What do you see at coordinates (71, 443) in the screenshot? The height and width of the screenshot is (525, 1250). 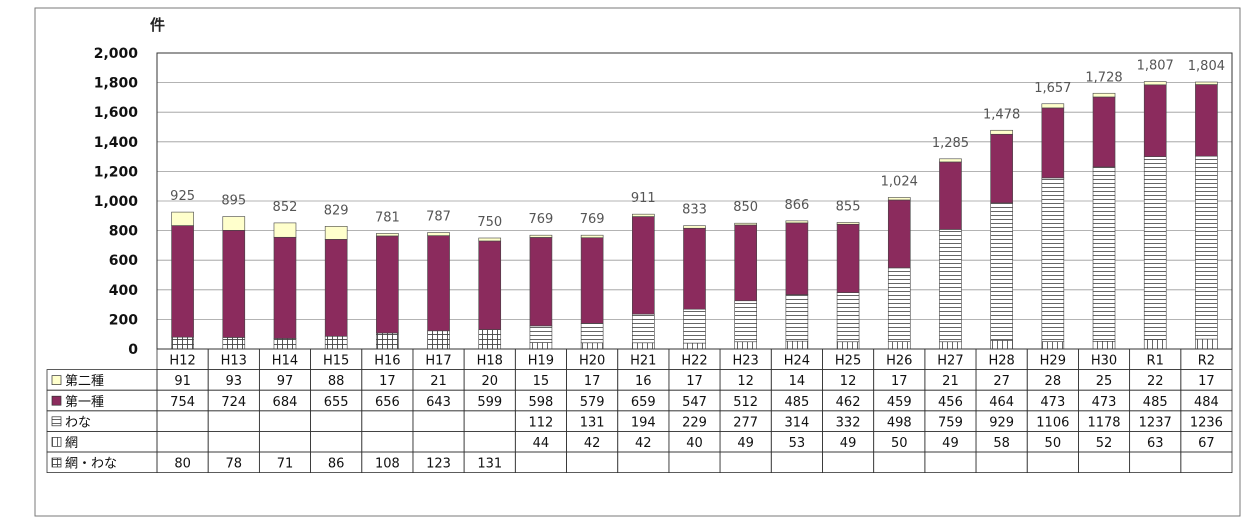 I see `legend-label: 網` at bounding box center [71, 443].